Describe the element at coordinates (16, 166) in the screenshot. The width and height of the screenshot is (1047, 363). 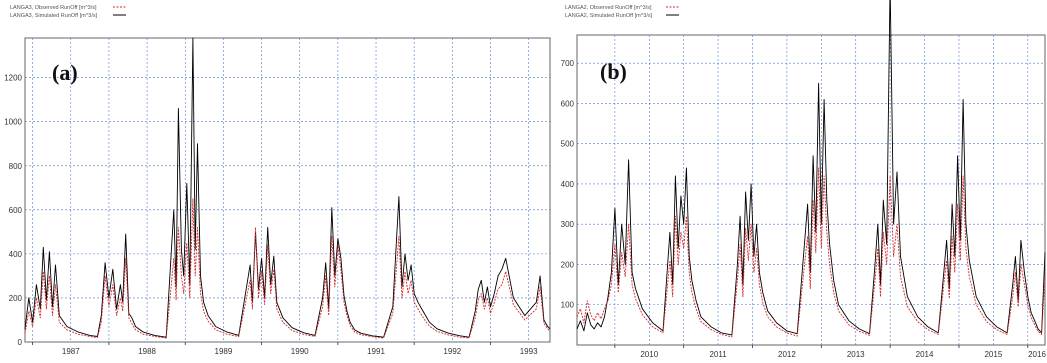
I see `y-tick-label: 800` at that location.